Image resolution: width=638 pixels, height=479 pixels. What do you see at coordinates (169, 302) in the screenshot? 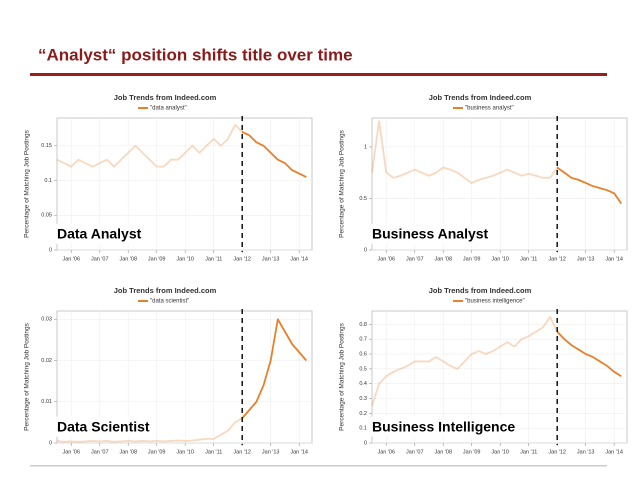
I see `legend-label: "data scientist"` at bounding box center [169, 302].